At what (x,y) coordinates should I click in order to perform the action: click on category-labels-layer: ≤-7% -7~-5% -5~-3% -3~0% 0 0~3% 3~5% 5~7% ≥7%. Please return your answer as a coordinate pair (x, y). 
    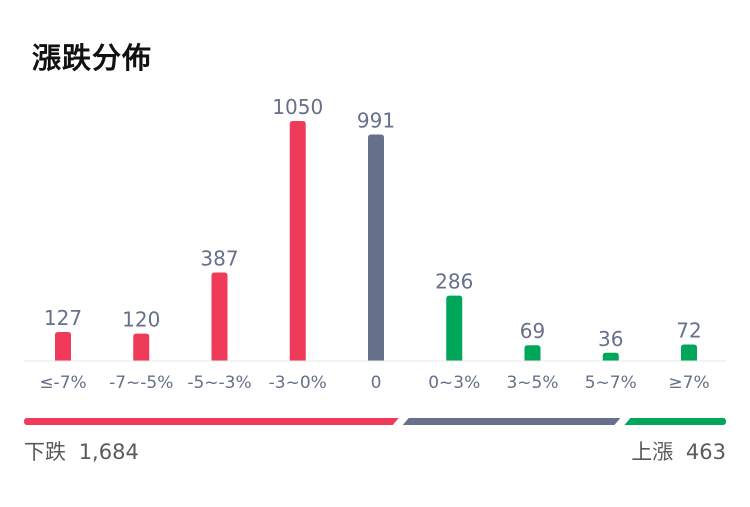
    Looking at the image, I should click on (374, 383).